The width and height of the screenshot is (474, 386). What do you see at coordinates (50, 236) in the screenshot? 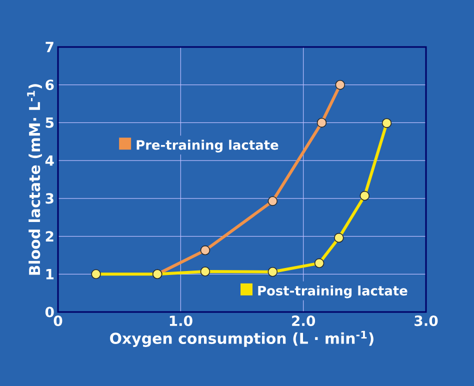
I see `y-tick-label: 2` at bounding box center [50, 236].